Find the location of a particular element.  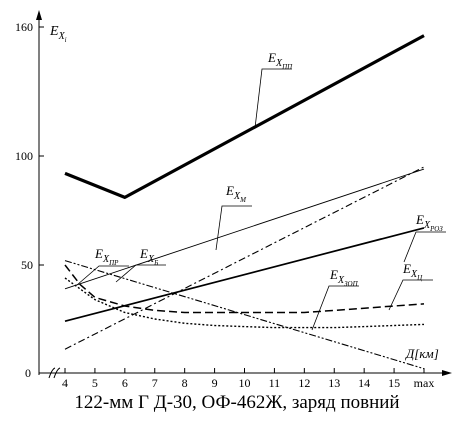

x-tick-label: 11 is located at coordinates (275, 383).